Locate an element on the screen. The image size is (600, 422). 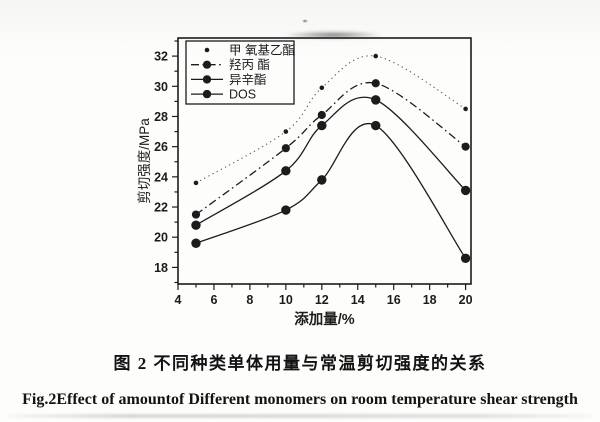
x-tick-label: 10 is located at coordinates (286, 300).